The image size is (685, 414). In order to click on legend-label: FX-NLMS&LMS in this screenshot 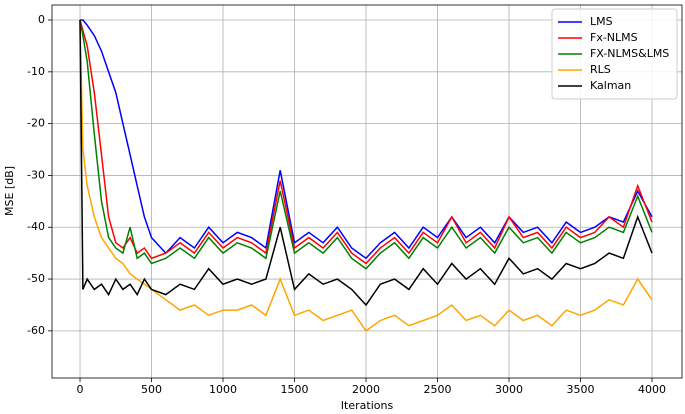, I will do `click(629, 53)`.